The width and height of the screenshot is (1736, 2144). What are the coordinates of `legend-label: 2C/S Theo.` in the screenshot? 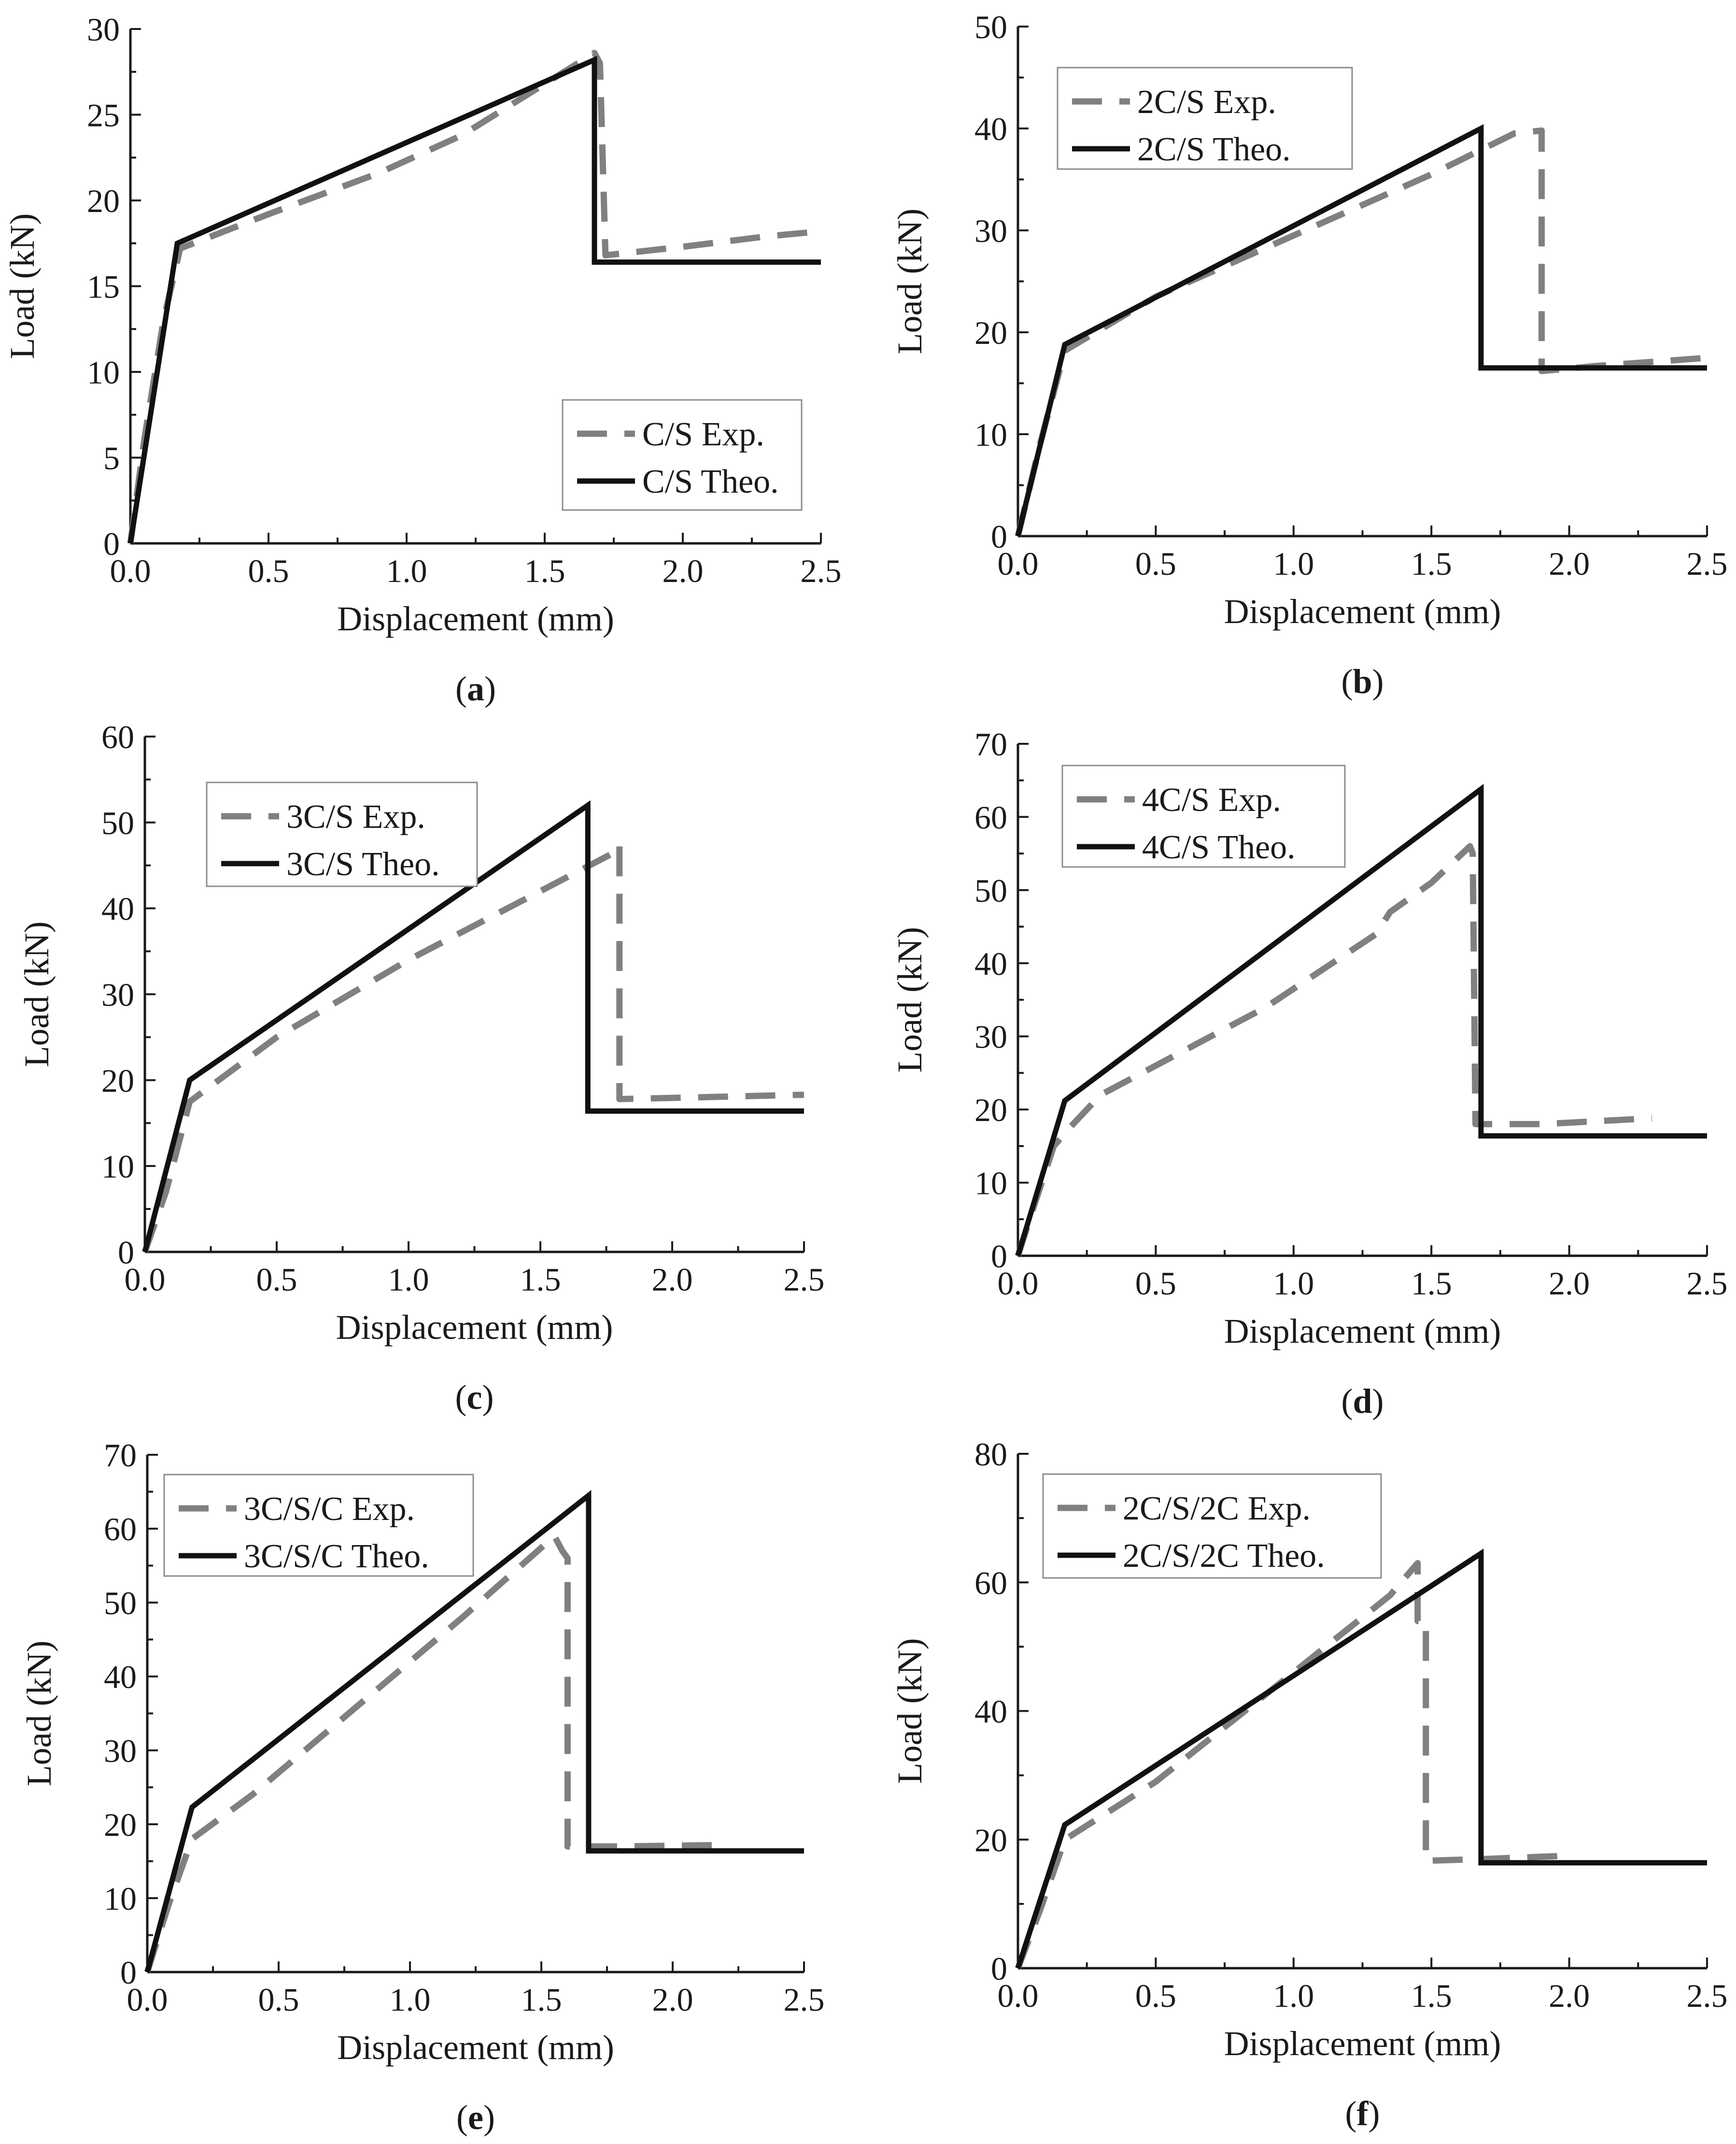 It's located at (1214, 149).